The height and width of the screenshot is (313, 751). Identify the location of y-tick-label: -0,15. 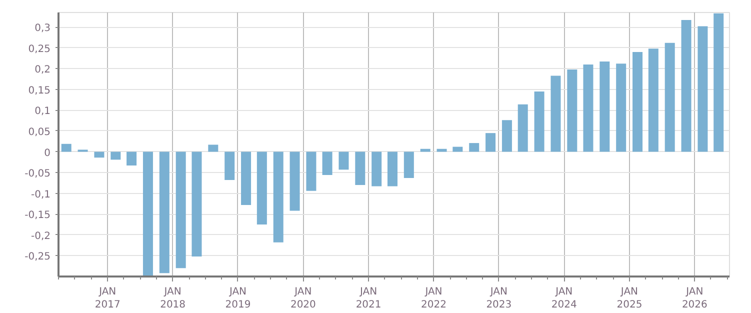
(37, 216).